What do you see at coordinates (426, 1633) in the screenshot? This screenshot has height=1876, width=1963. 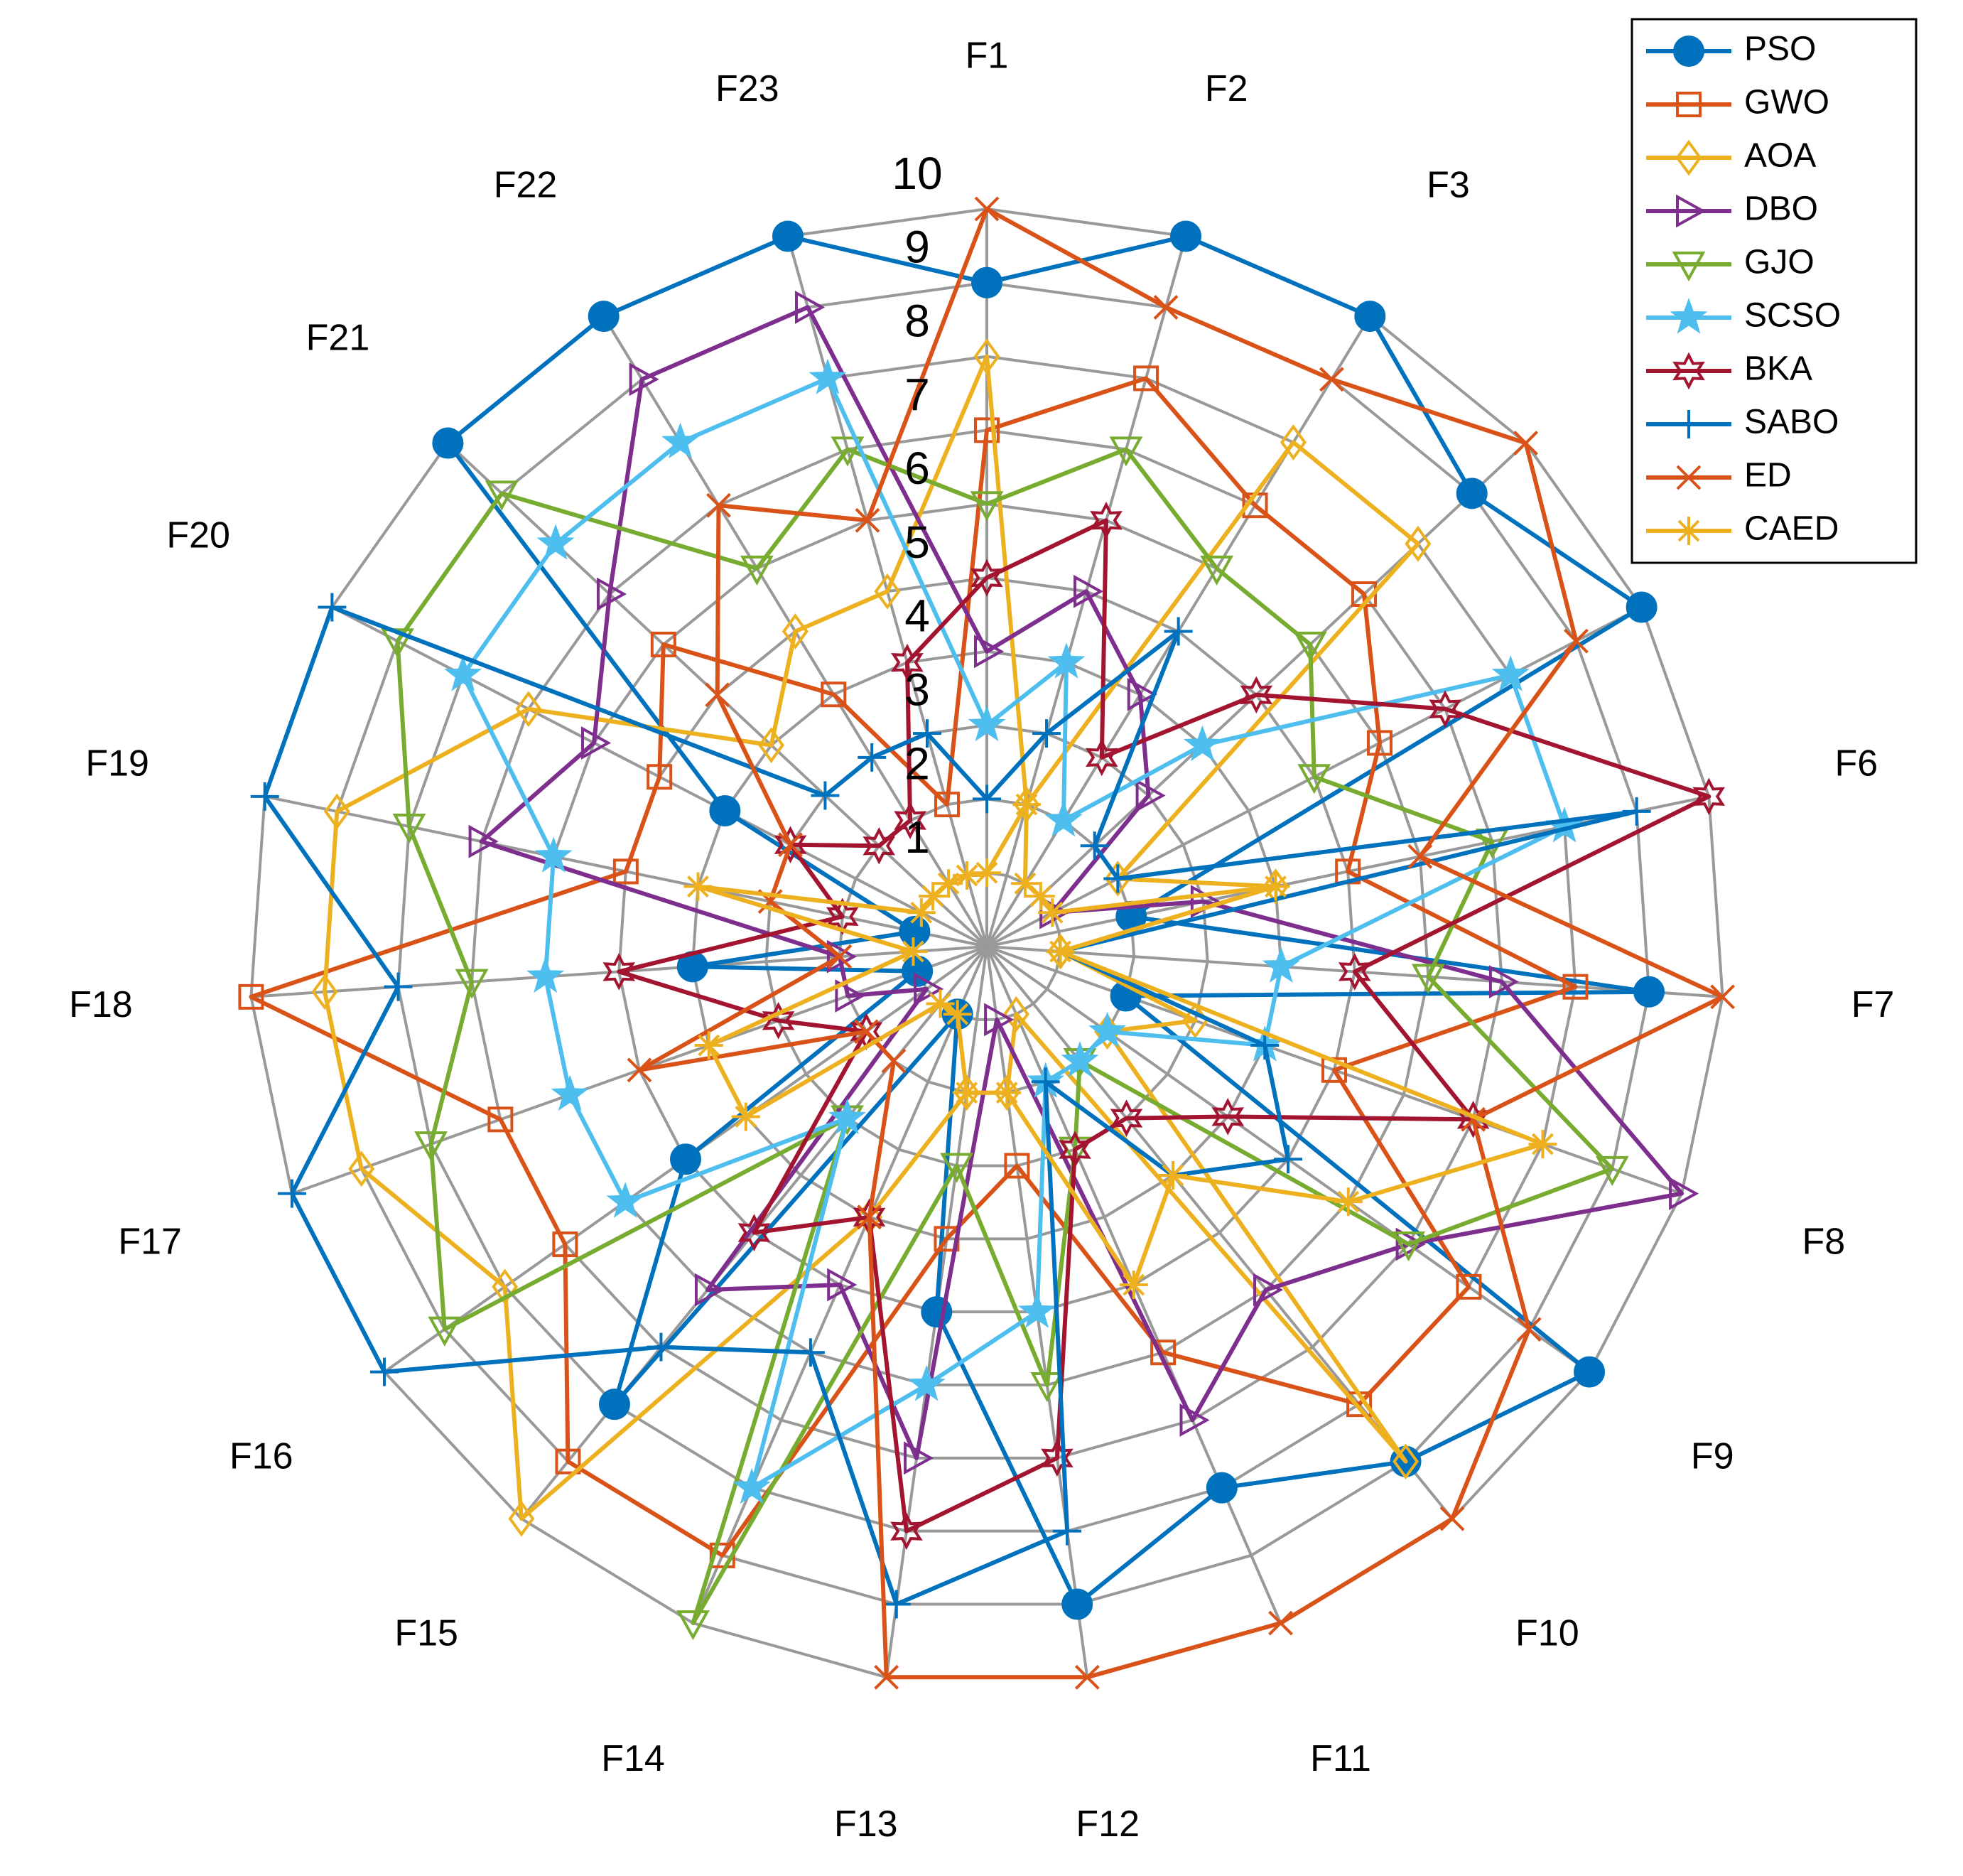 I see `category-label: F15` at bounding box center [426, 1633].